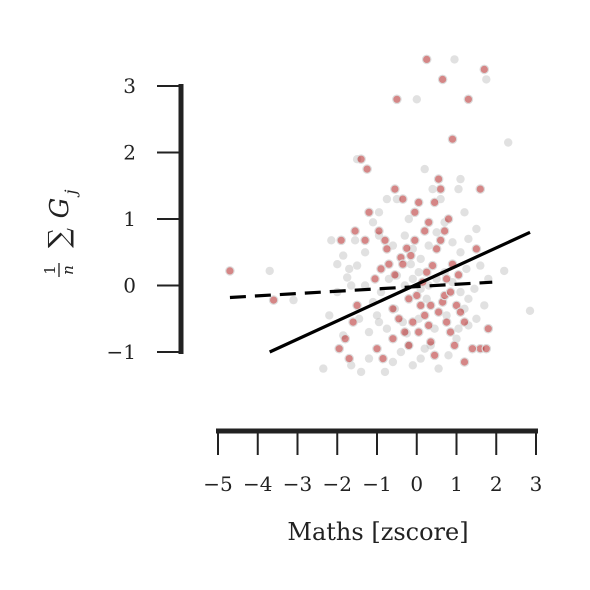 The width and height of the screenshot is (590, 590). What do you see at coordinates (129, 153) in the screenshot?
I see `y-tick-label: 2` at bounding box center [129, 153].